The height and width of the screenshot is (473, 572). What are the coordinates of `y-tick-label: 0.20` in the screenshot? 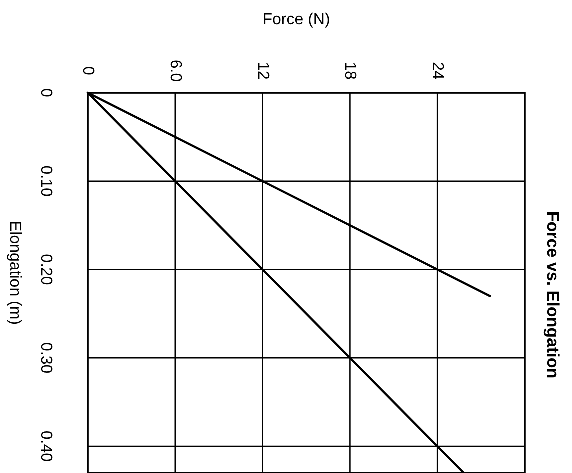 It's located at (46, 270).